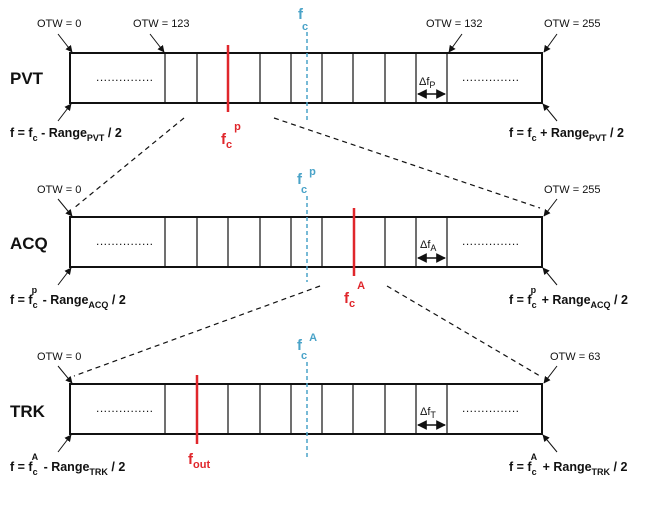 The image size is (655, 505). I want to click on pvt-band-cells, so click(306, 78).